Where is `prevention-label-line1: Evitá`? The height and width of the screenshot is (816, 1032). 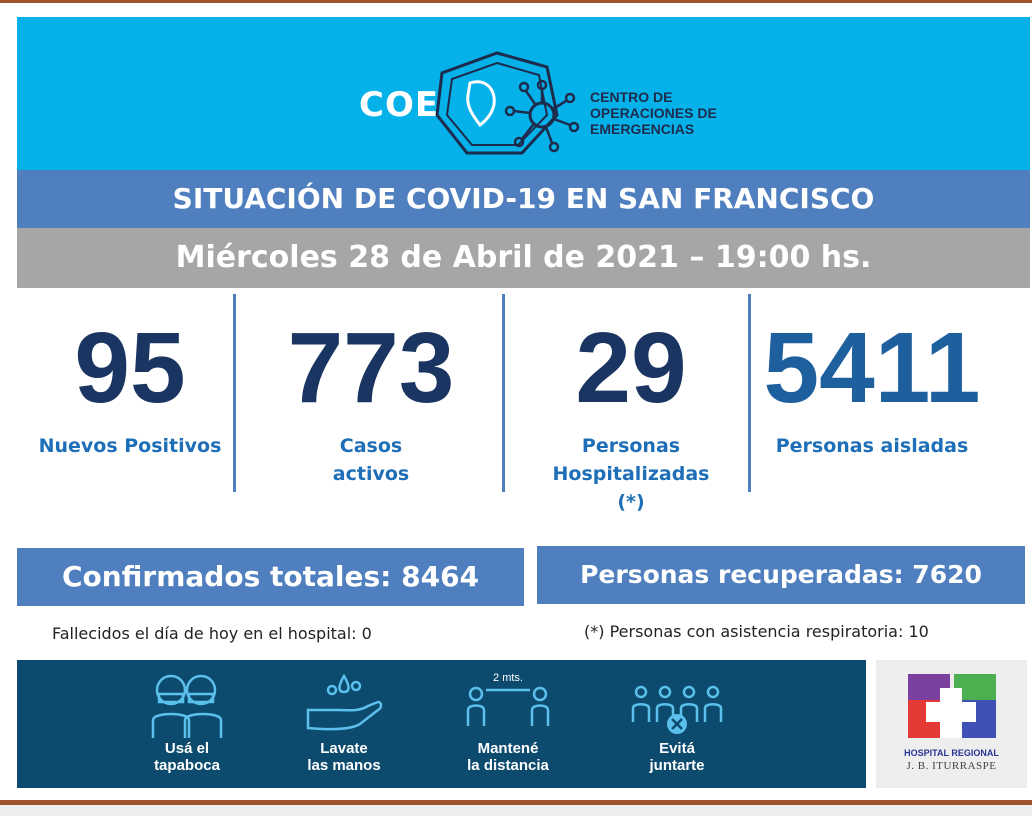
prevention-label-line1: Evitá is located at coordinates (677, 748).